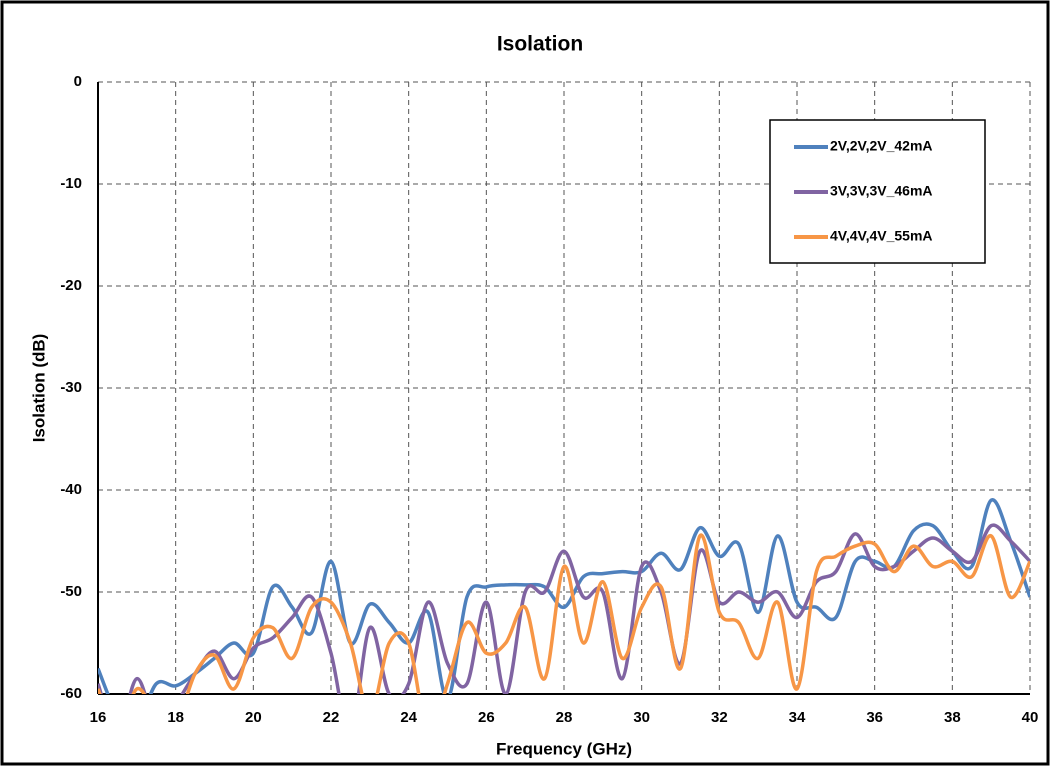 The image size is (1051, 767). What do you see at coordinates (881, 236) in the screenshot?
I see `legend-label: 4V,4V,4V_55mA` at bounding box center [881, 236].